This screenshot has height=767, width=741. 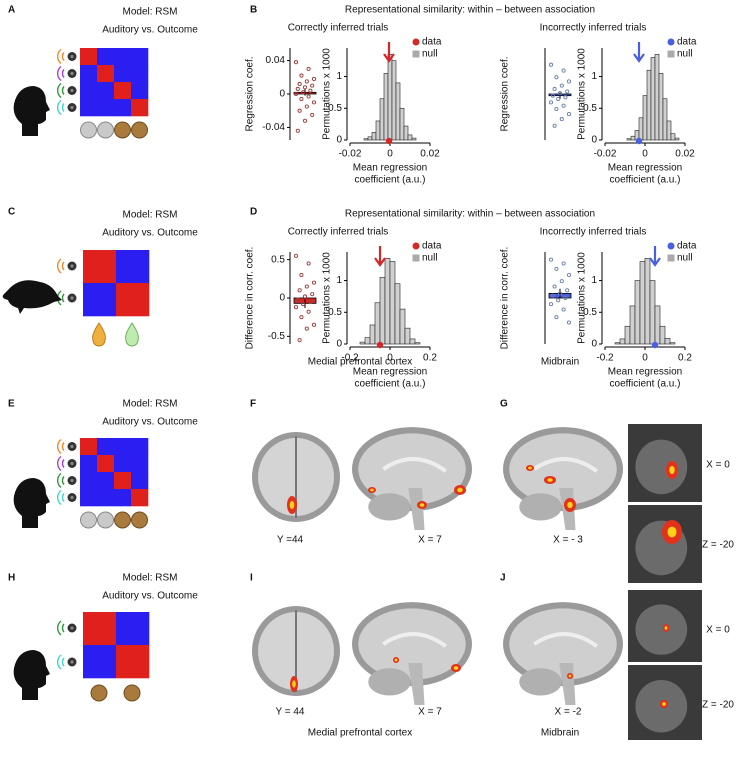 I want to click on panel-letter: F, so click(x=253, y=404).